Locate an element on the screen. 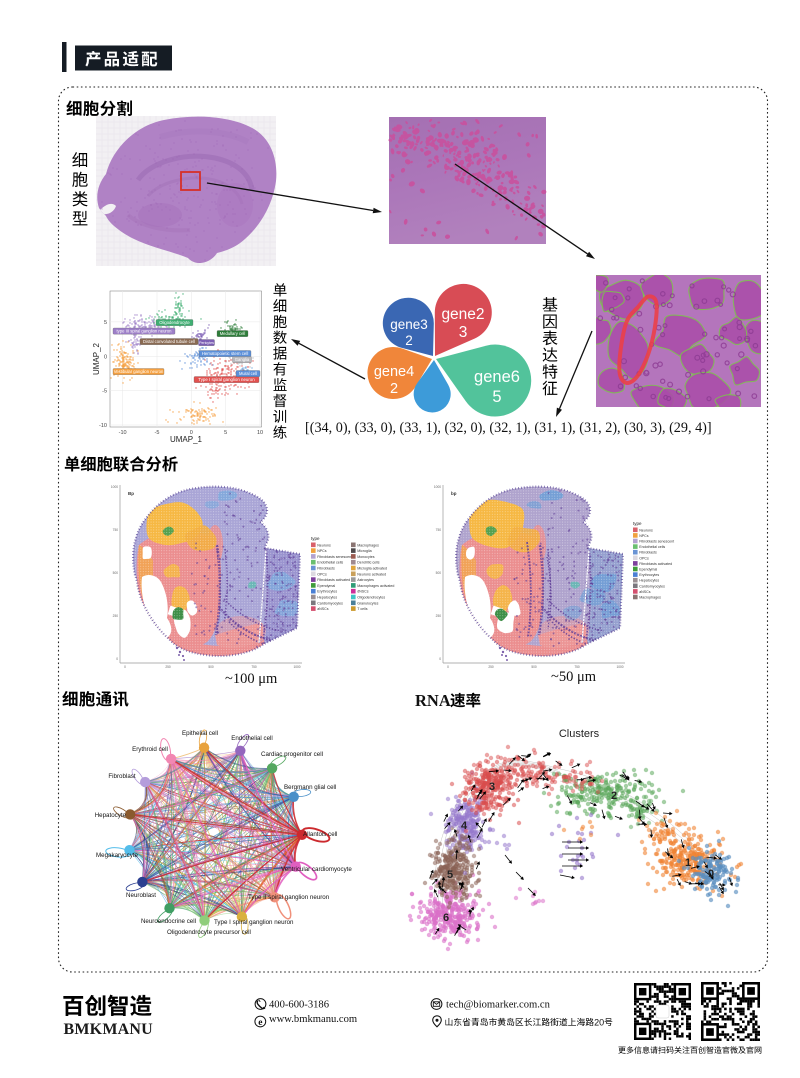 This screenshot has height=1078, width=800. svg-text: www.bmkmanu.com is located at coordinates (313, 1019).